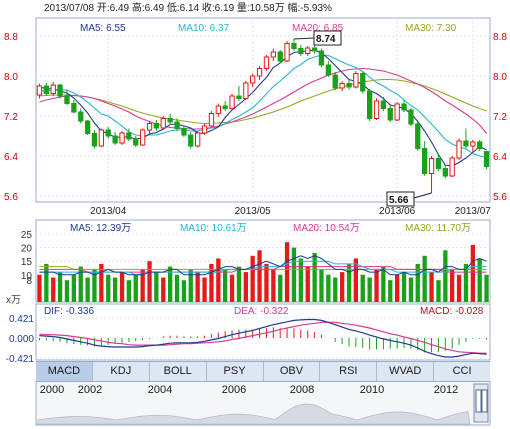 The height and width of the screenshot is (429, 510). I want to click on overview-year-2008: 2008, so click(302, 390).